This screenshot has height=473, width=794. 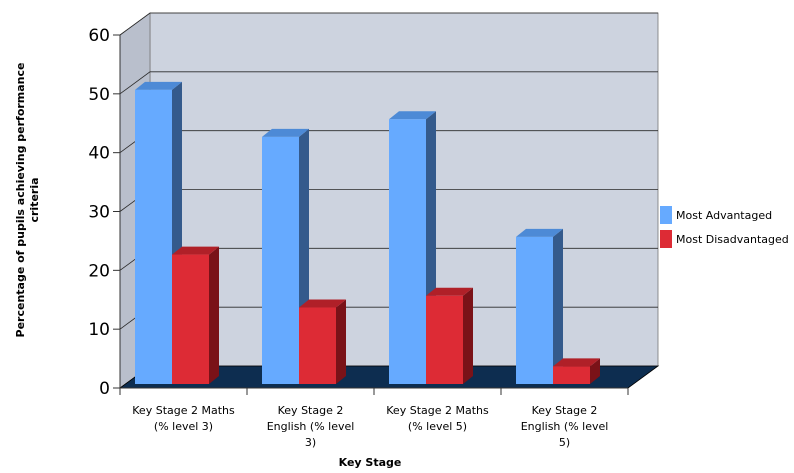 What do you see at coordinates (104, 389) in the screenshot?
I see `y-tick-label: 0` at bounding box center [104, 389].